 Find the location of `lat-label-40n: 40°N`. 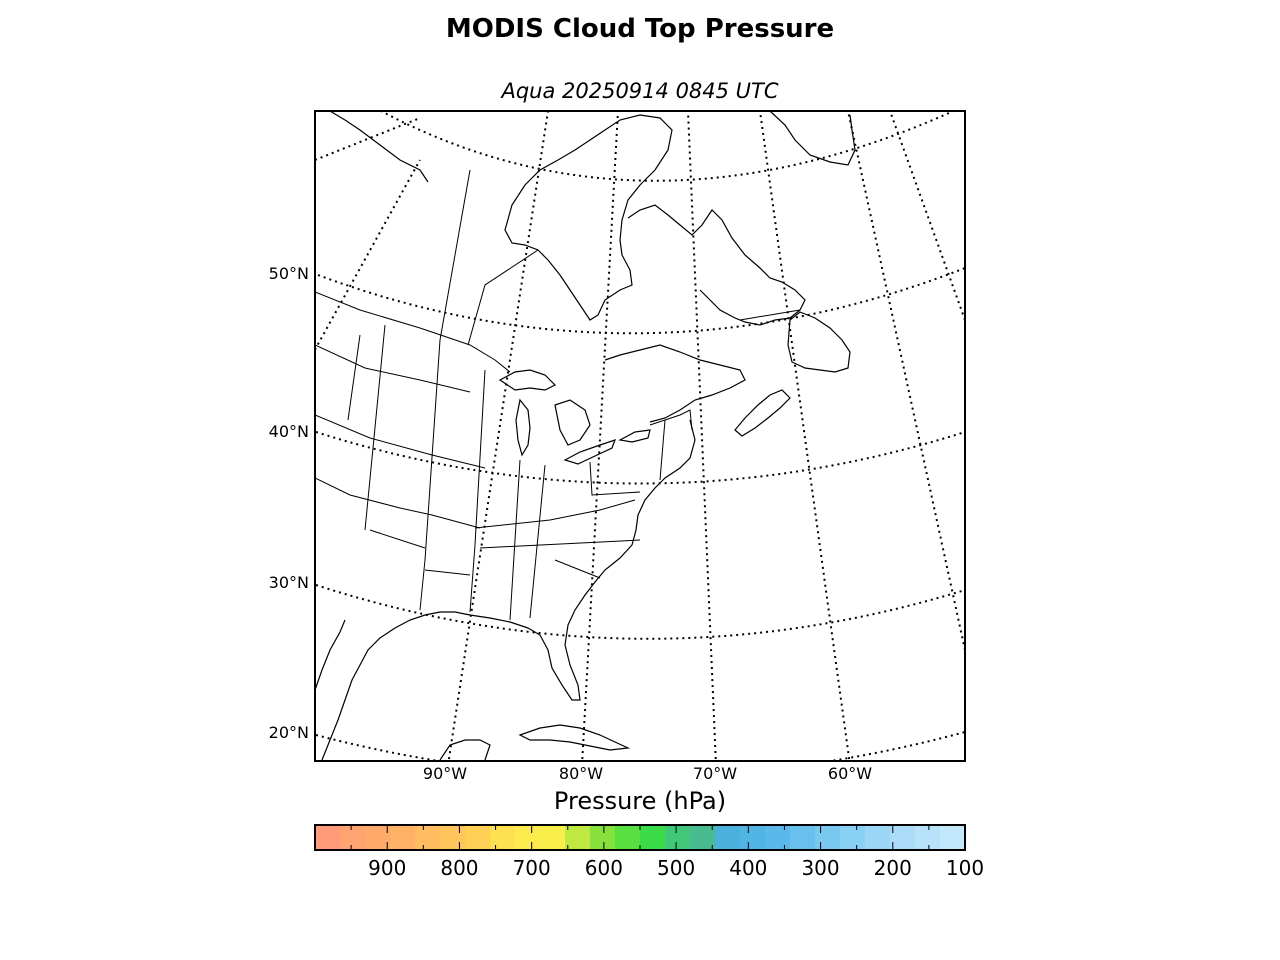

lat-label-40n: 40°N is located at coordinates (288, 431).